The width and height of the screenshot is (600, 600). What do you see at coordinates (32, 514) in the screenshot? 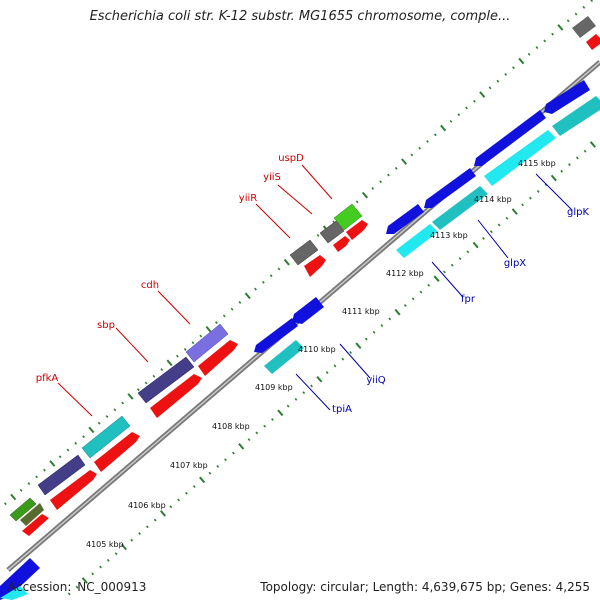
I see `gene-feature-pfkA-prev` at bounding box center [32, 514].